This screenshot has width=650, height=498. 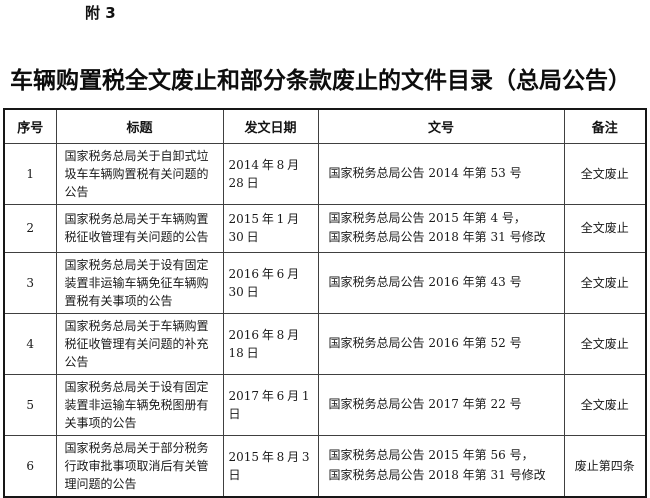 What do you see at coordinates (100, 13) in the screenshot?
I see `attachment-label: 附 3` at bounding box center [100, 13].